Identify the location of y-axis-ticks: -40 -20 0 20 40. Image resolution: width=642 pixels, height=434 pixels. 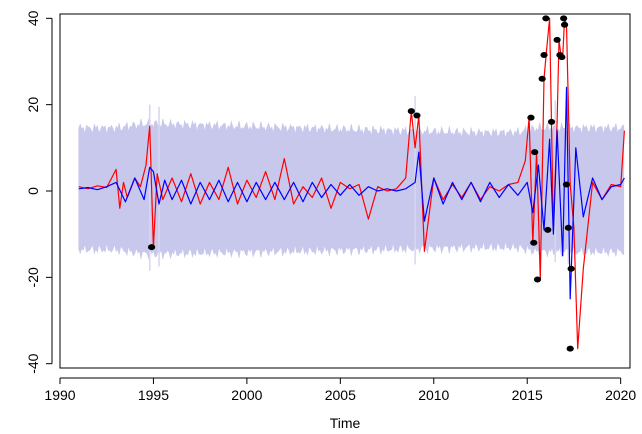
(38, 191).